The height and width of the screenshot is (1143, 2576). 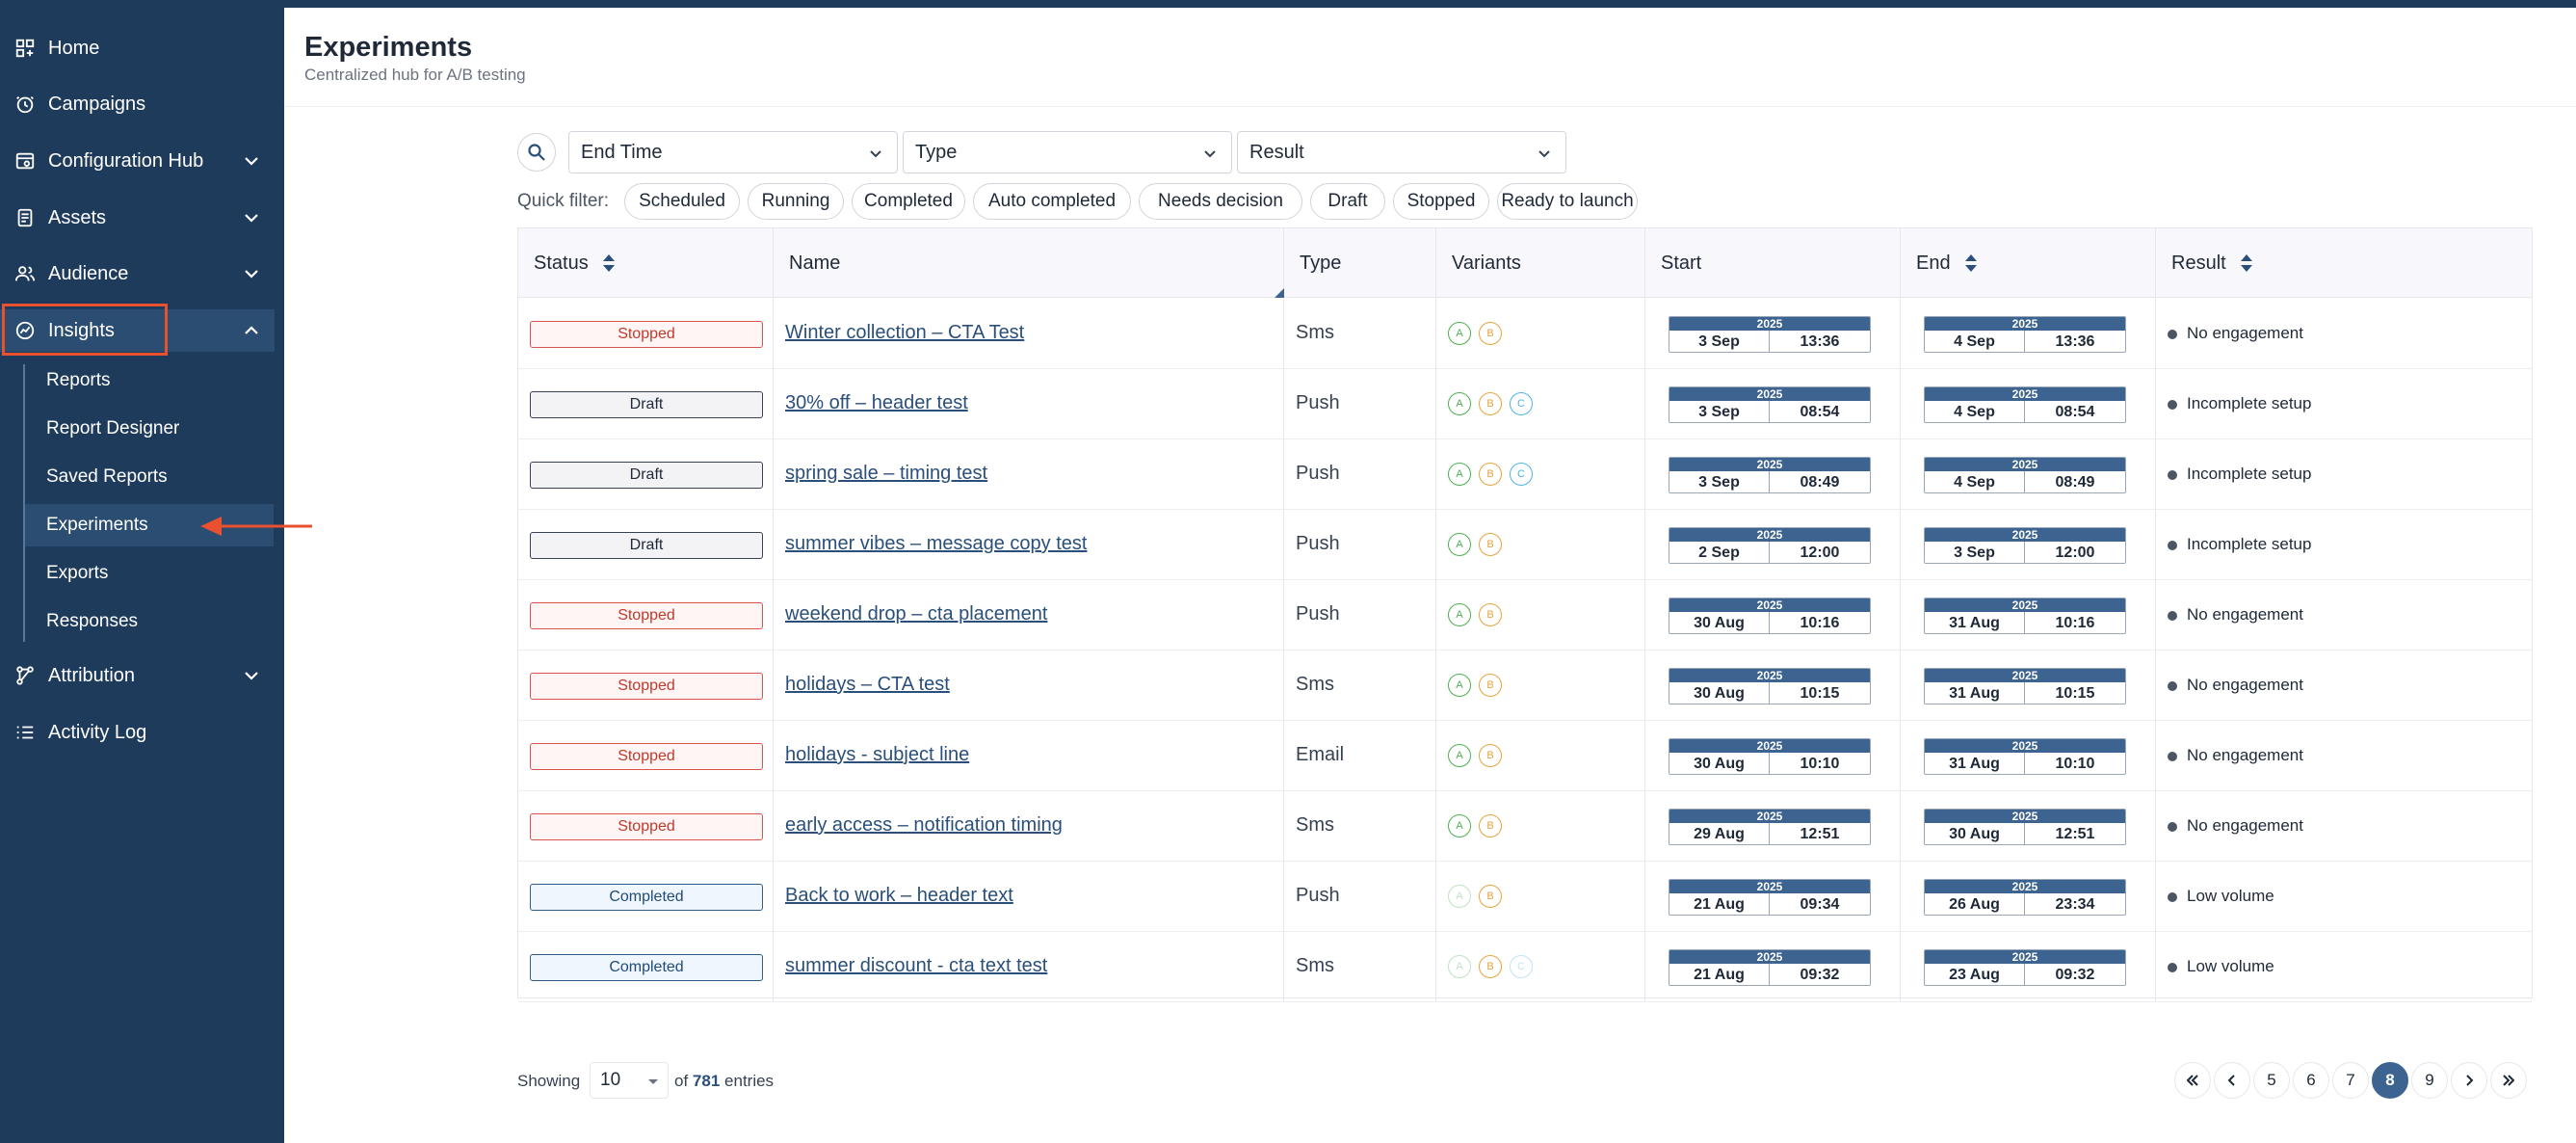 What do you see at coordinates (924, 825) in the screenshot?
I see `experiment-name-link: early access – notification timing` at bounding box center [924, 825].